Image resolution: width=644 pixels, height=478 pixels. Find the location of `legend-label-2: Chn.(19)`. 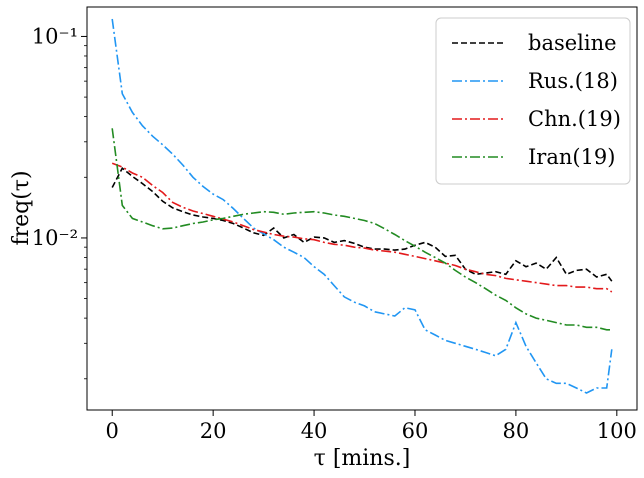

legend-label-2: Chn.(19) is located at coordinates (574, 119).